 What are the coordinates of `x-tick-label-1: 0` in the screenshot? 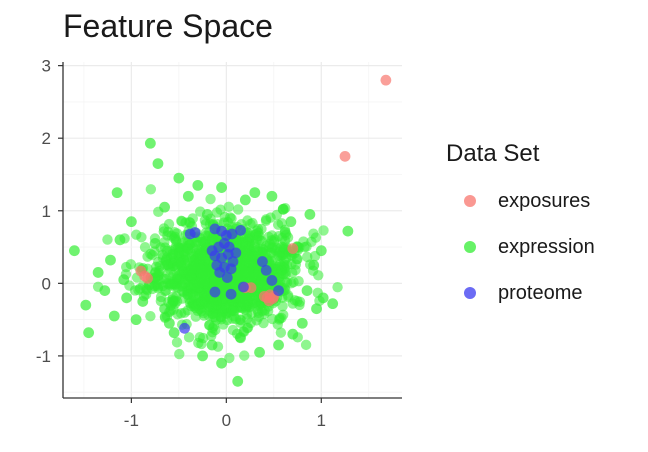 It's located at (226, 420).